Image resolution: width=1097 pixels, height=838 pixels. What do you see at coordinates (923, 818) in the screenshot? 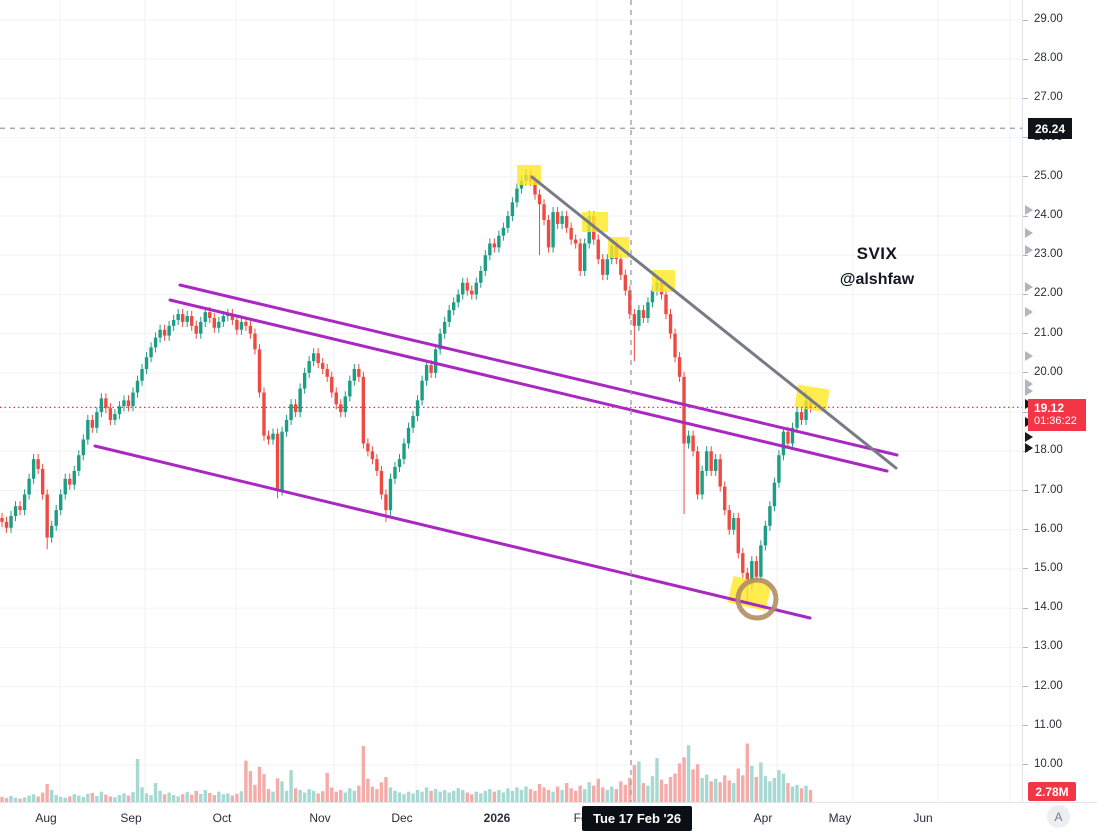
I see `time-tick-label: Jun` at bounding box center [923, 818].